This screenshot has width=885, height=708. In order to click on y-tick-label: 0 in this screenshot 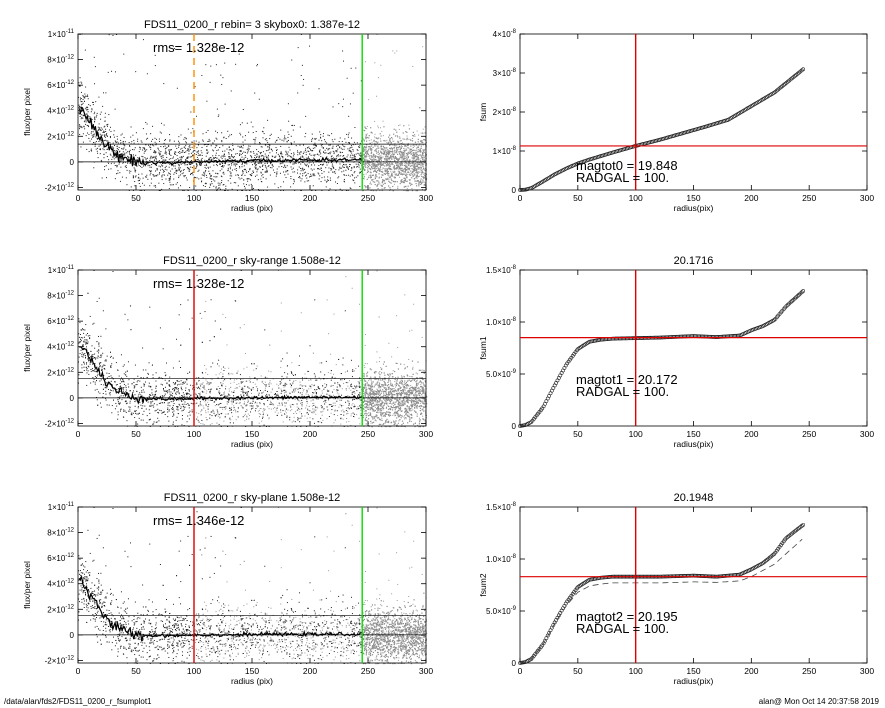, I will do `click(72, 162)`.